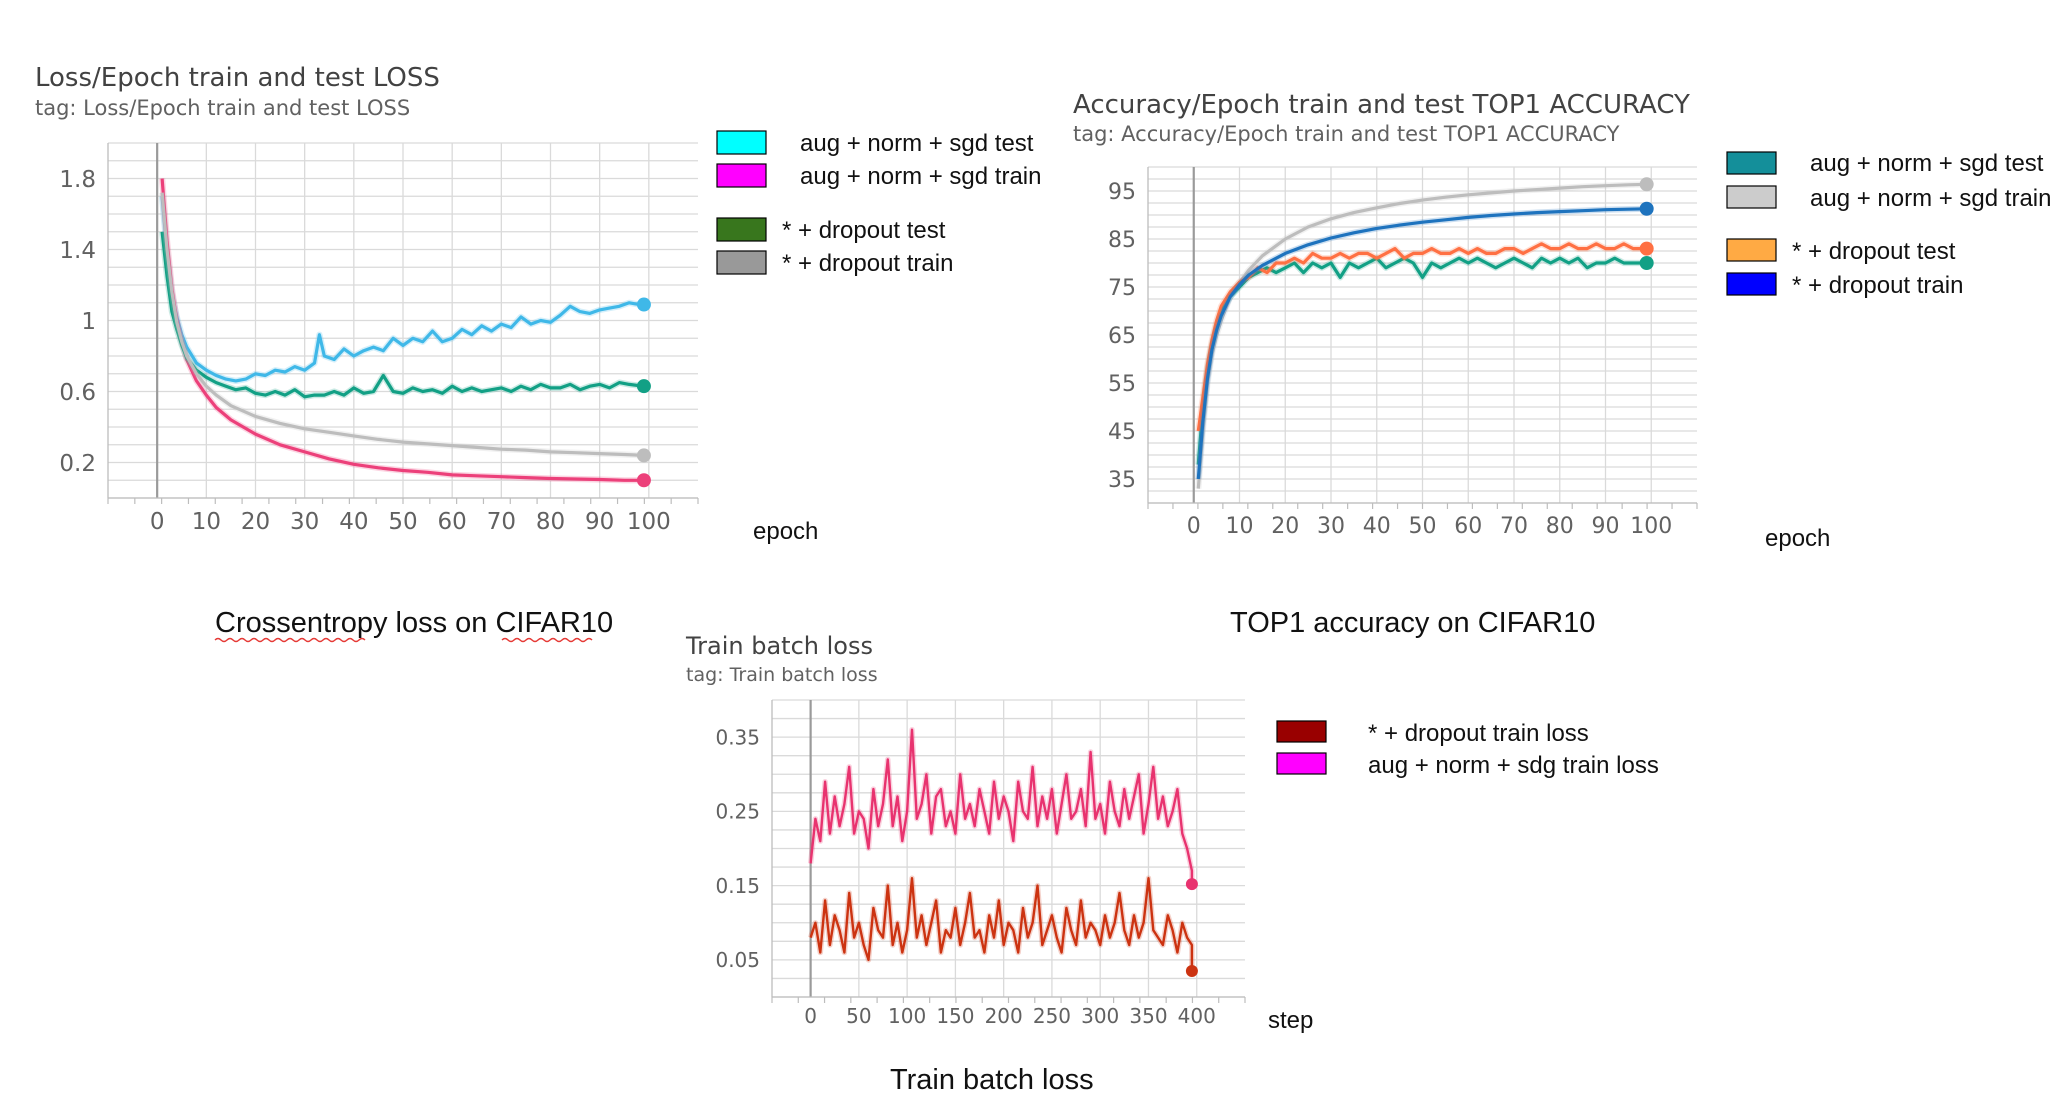 The width and height of the screenshot is (2065, 1096). What do you see at coordinates (1927, 163) in the screenshot?
I see `accuracy-legend-label-0: aug + norm + sgd test` at bounding box center [1927, 163].